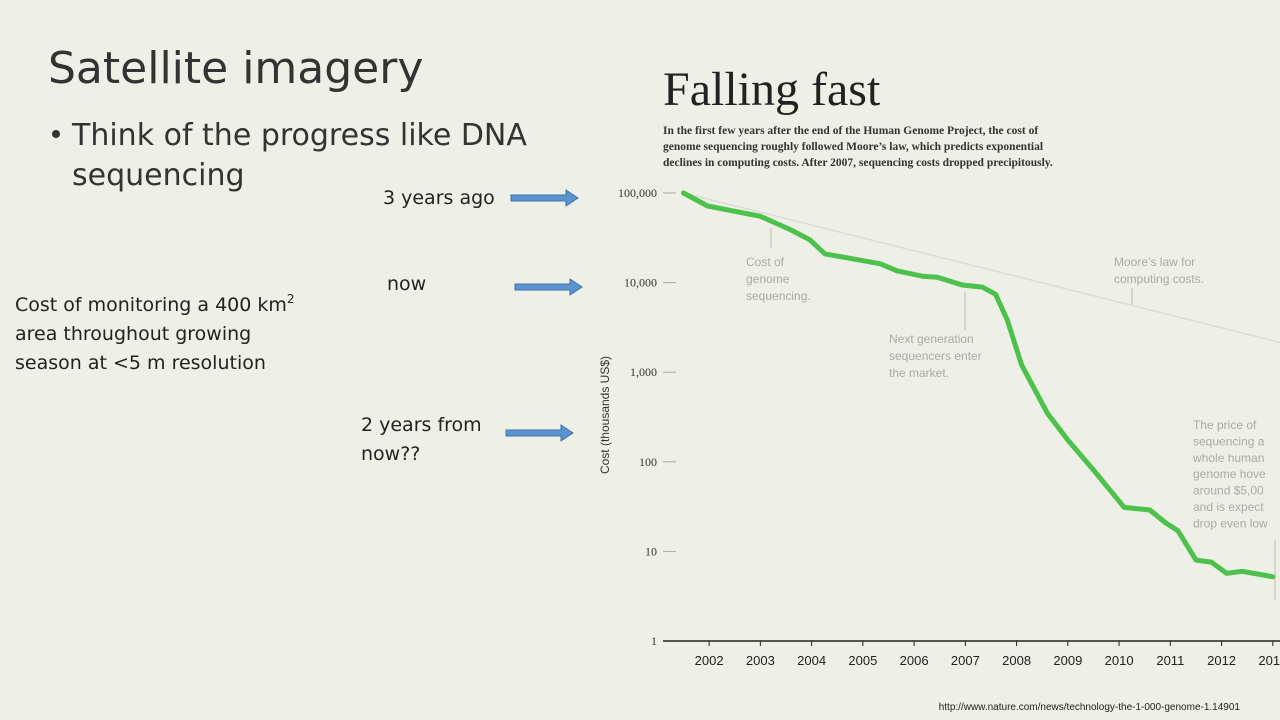 The width and height of the screenshot is (1280, 720). Describe the element at coordinates (235, 68) in the screenshot. I see `slide-title: Satellite imagery` at that location.